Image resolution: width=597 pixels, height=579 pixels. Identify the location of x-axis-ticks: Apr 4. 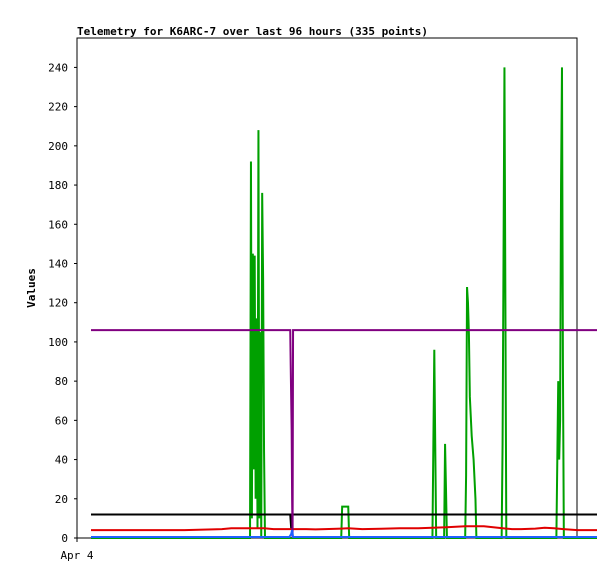
(77, 550).